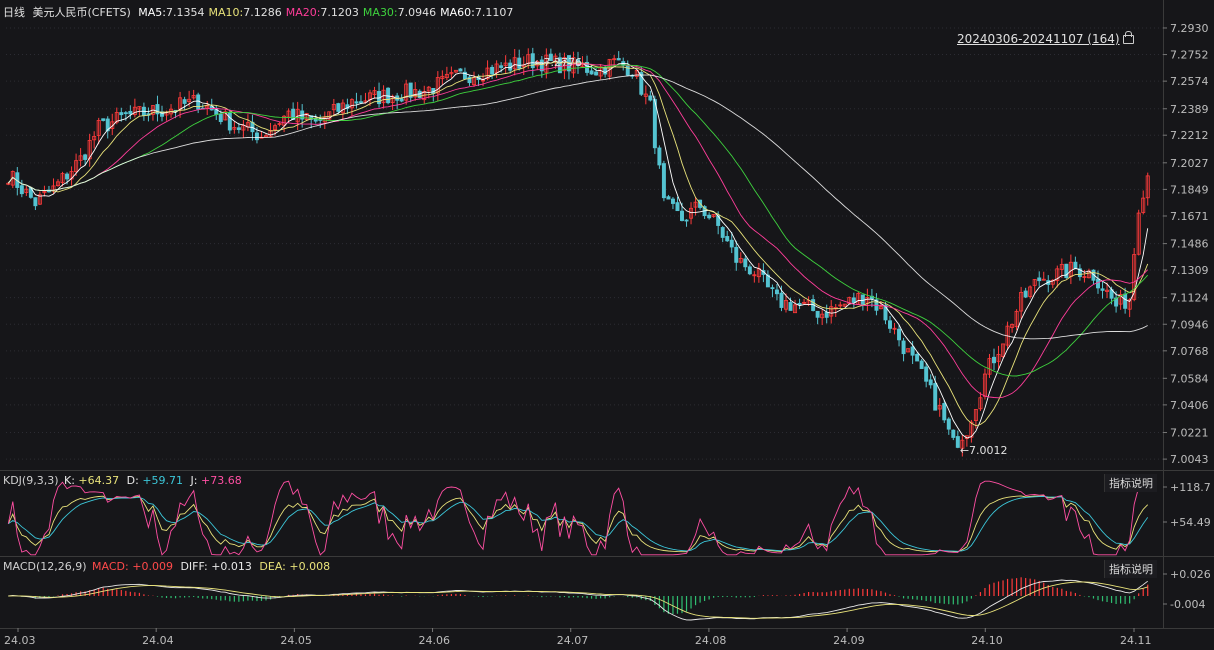 The height and width of the screenshot is (650, 1214). What do you see at coordinates (1128, 37) in the screenshot?
I see `lock-icon` at bounding box center [1128, 37].